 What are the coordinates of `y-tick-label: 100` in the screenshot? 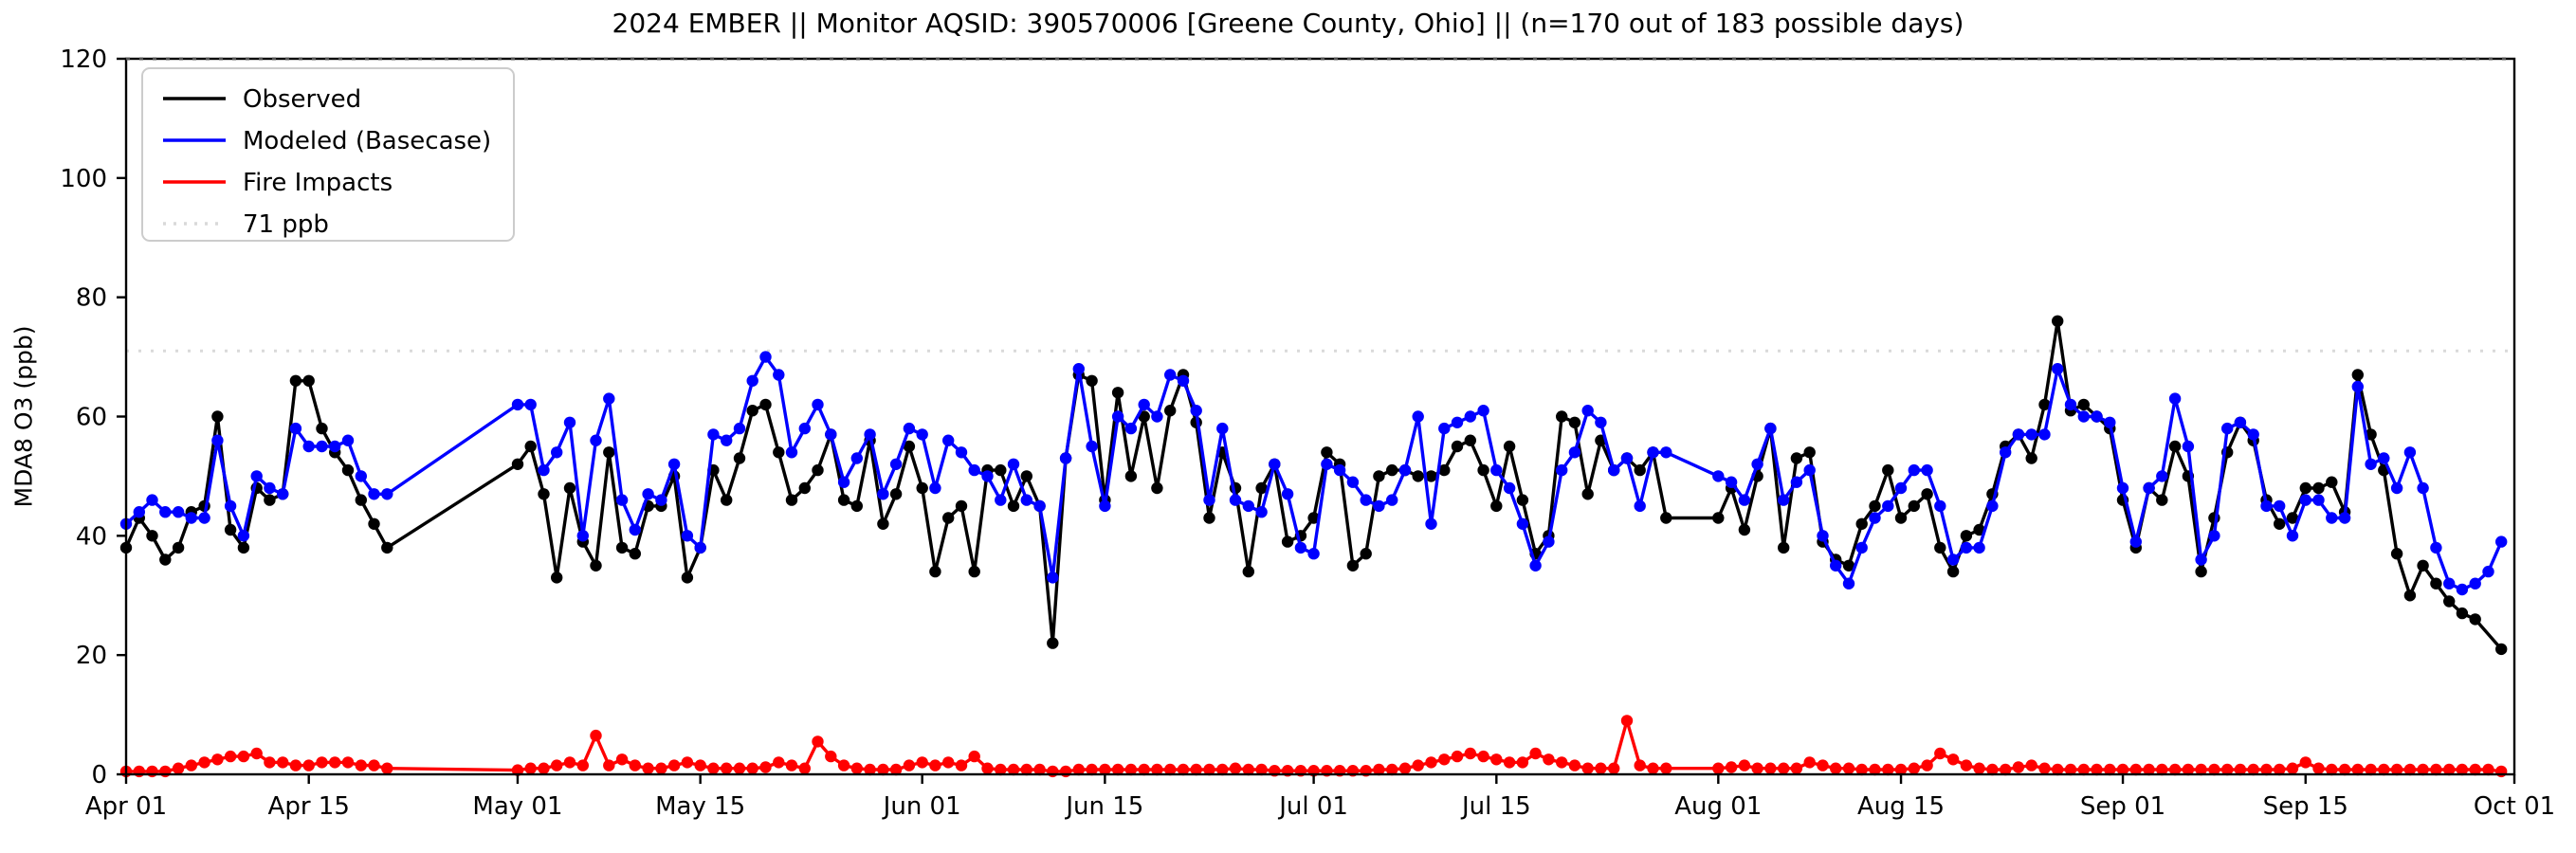 It's located at (83, 179).